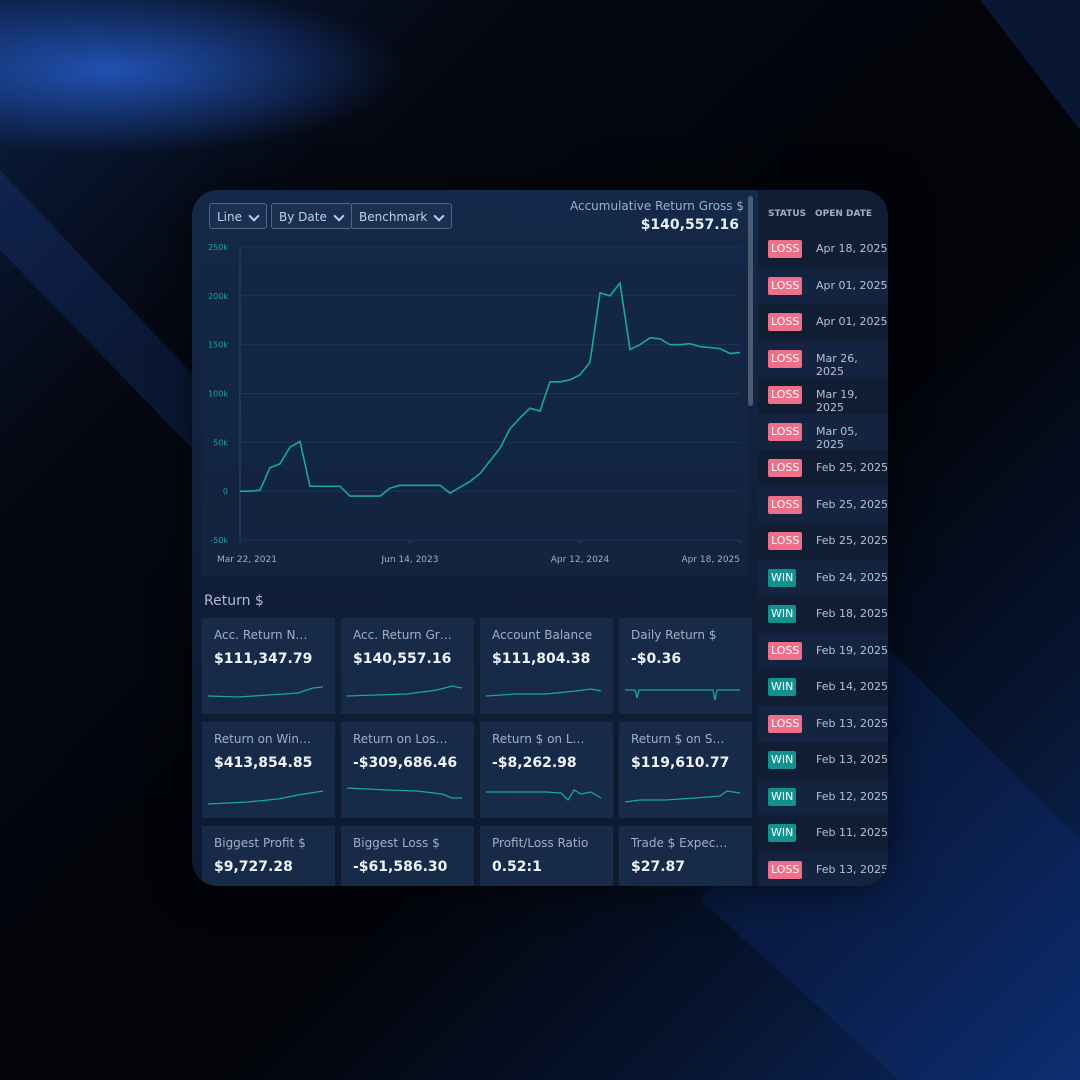  Describe the element at coordinates (253, 867) in the screenshot. I see `stat-value: $9,727.28` at that location.